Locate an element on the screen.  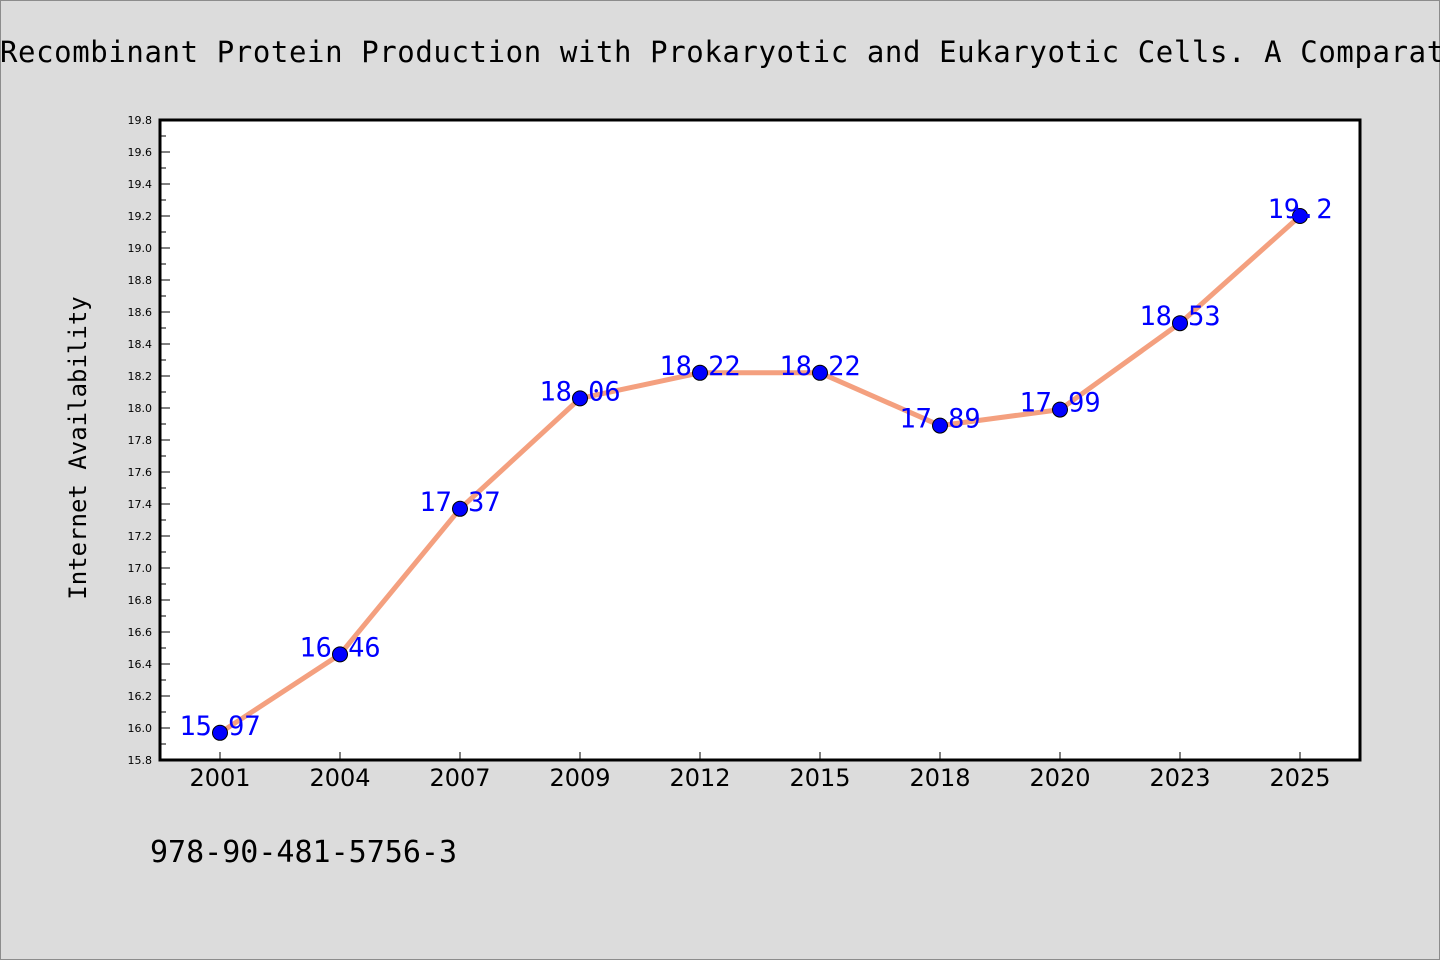
data-label: 18.53 is located at coordinates (1179, 316).